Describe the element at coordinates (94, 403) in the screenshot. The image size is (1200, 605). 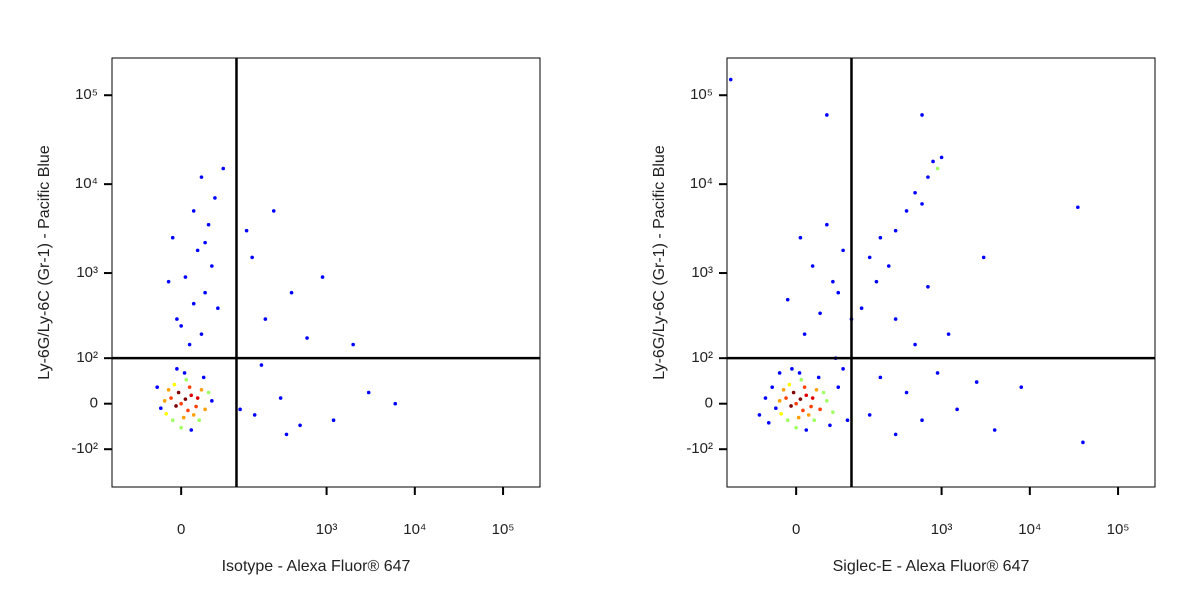
I see `y-tick-label: 0` at that location.